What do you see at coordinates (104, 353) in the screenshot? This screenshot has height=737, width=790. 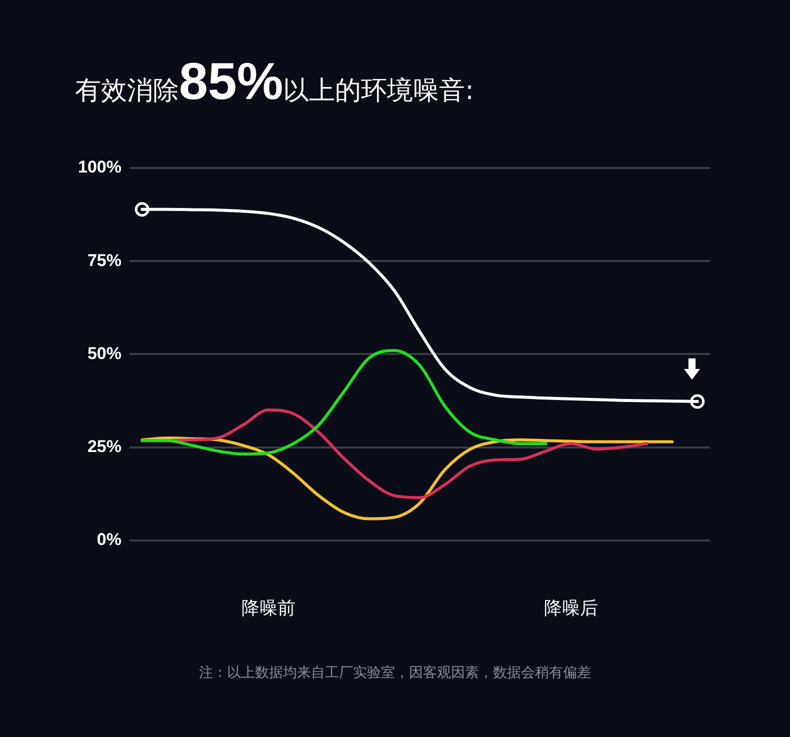 I see `y-tick-label: 50%` at bounding box center [104, 353].